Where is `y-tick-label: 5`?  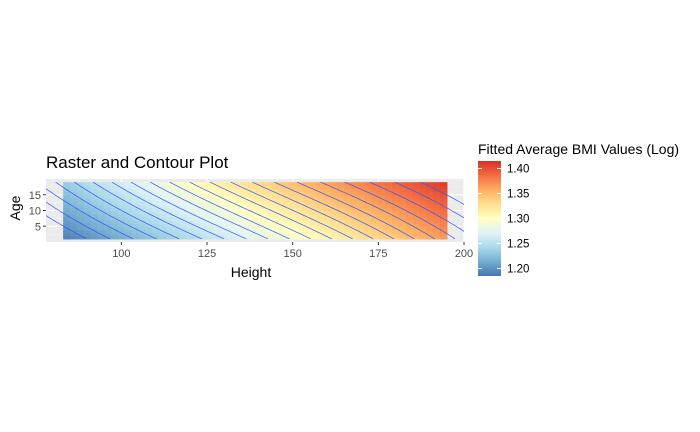
y-tick-label: 5 is located at coordinates (38, 227).